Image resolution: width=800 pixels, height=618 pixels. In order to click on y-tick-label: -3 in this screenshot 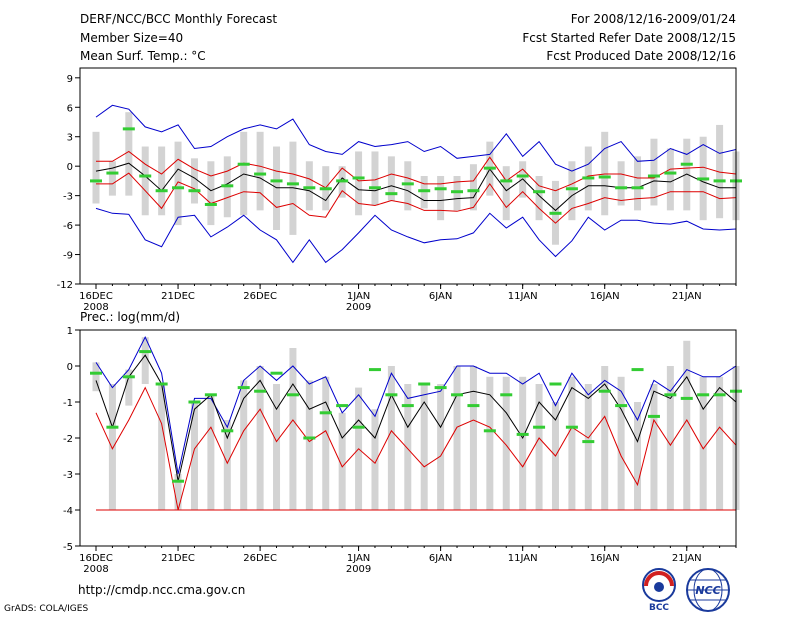, I will do `click(68, 475)`.